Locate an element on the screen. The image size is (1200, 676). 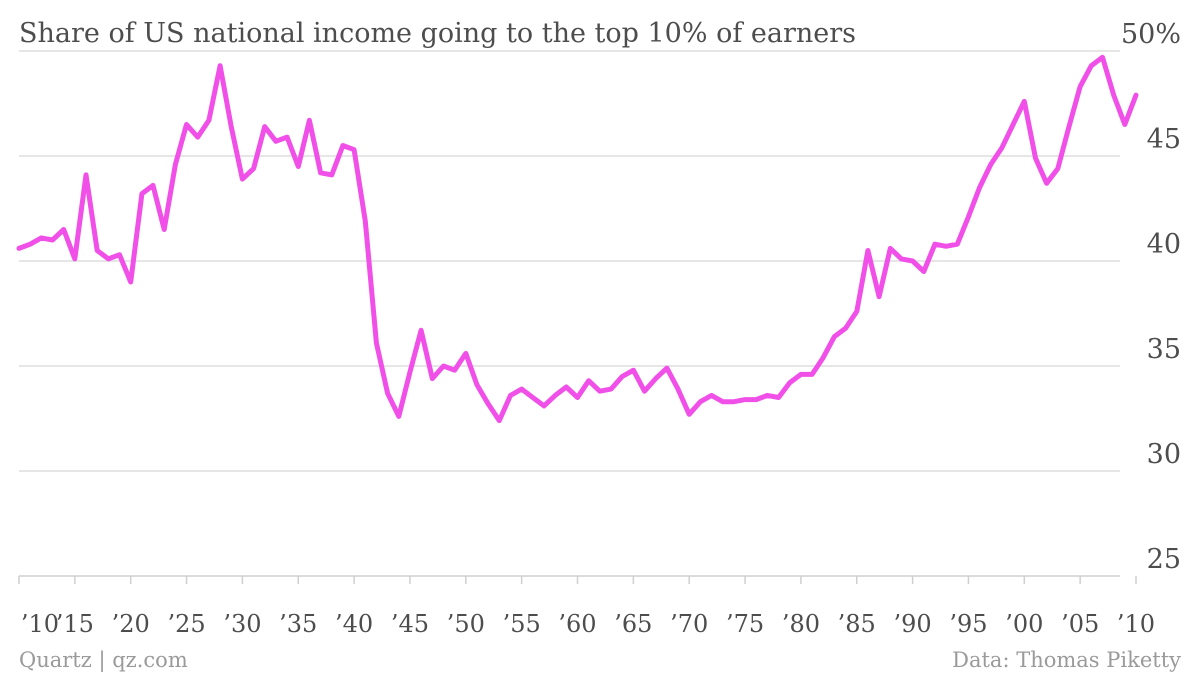
y-tick-label: 35 is located at coordinates (1164, 349).